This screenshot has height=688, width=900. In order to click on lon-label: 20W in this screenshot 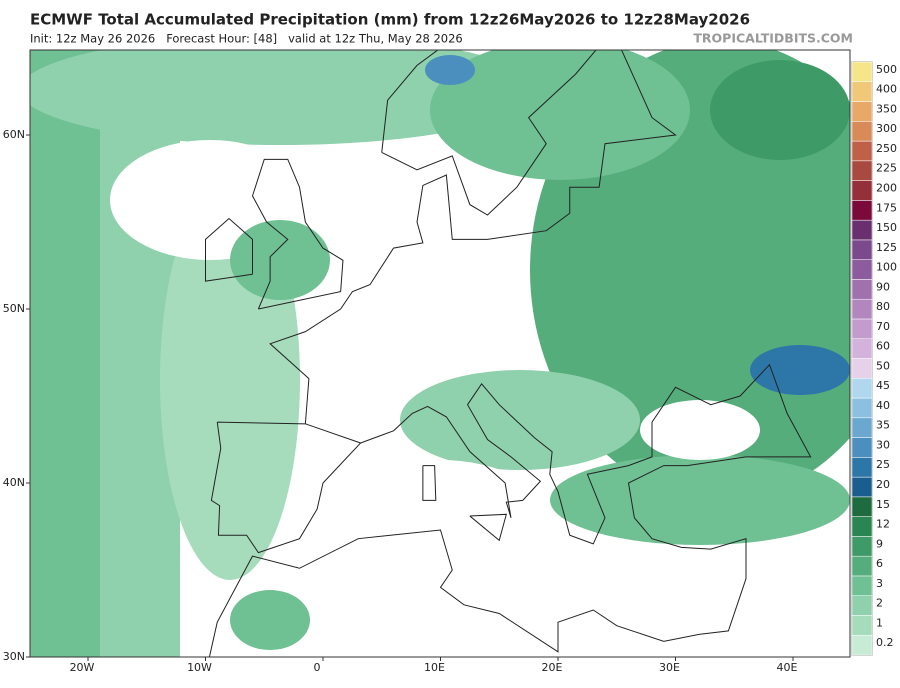, I will do `click(82, 667)`.